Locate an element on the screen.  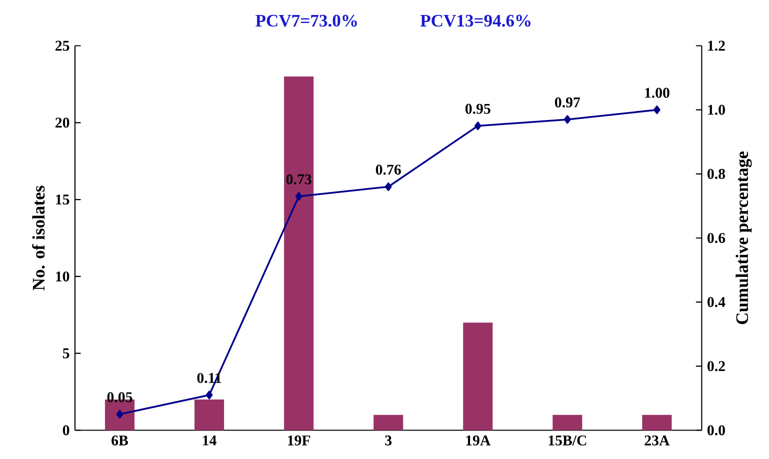
y2-axis-title: Cumulative percentage is located at coordinates (744, 237).